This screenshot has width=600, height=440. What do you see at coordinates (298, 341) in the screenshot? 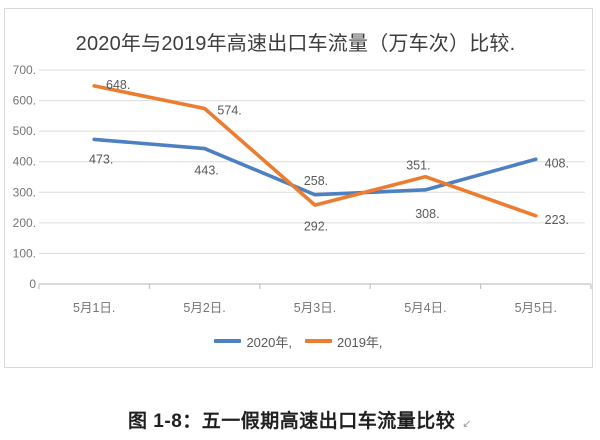
I see `legend: 2020年, 2019年,` at bounding box center [298, 341].